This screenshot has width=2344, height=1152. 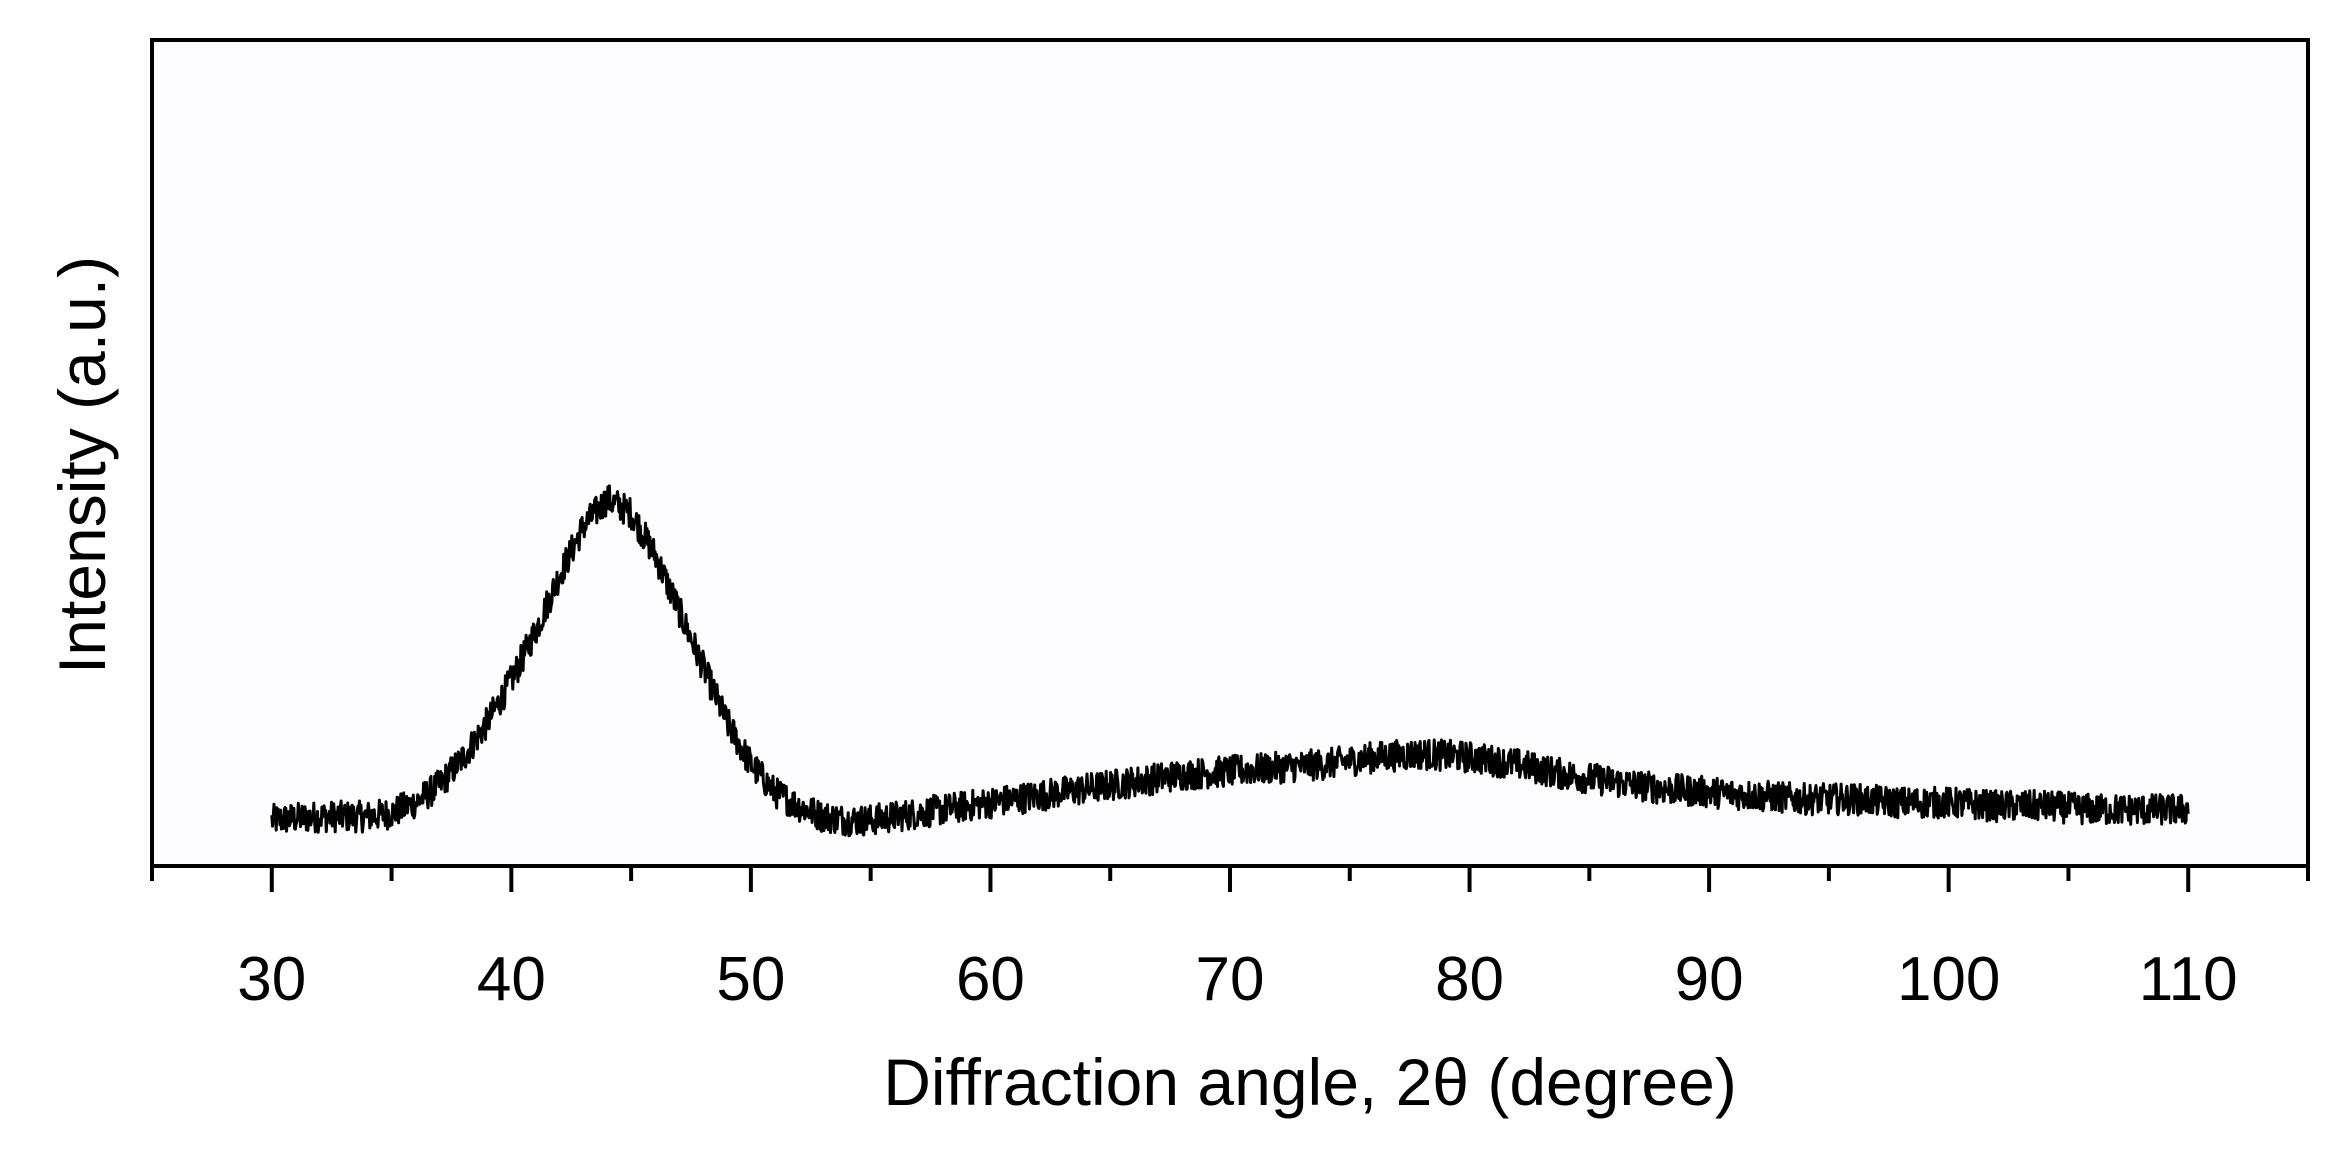 I want to click on x-axis-ticks, so click(x=1230, y=879).